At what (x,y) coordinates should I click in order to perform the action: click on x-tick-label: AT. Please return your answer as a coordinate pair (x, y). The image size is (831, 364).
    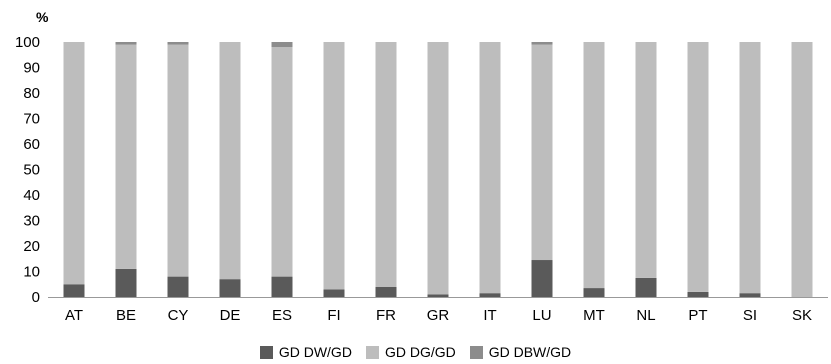
    Looking at the image, I should click on (74, 315).